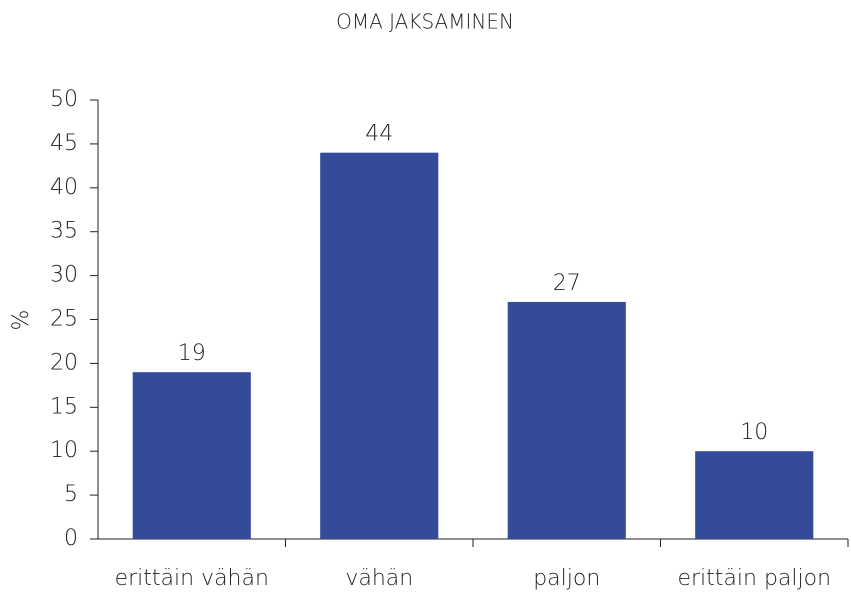 The width and height of the screenshot is (851, 594). What do you see at coordinates (64, 406) in the screenshot?
I see `y-tick-label: 15` at bounding box center [64, 406].